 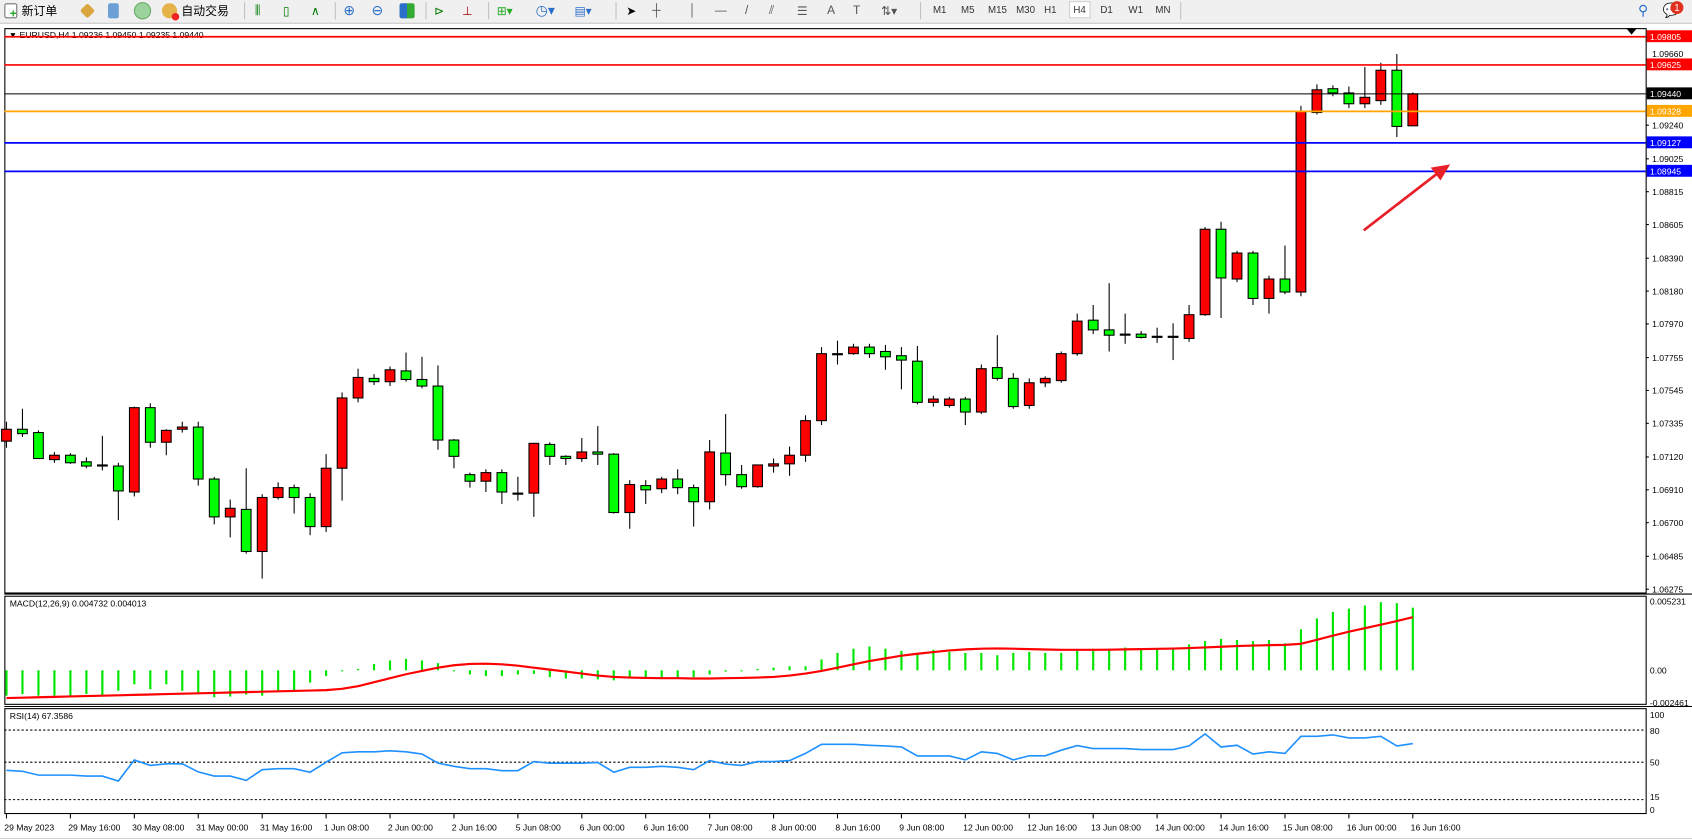 What do you see at coordinates (538, 827) in the screenshot?
I see `time-axis-label: 5 Jun 08:00` at bounding box center [538, 827].